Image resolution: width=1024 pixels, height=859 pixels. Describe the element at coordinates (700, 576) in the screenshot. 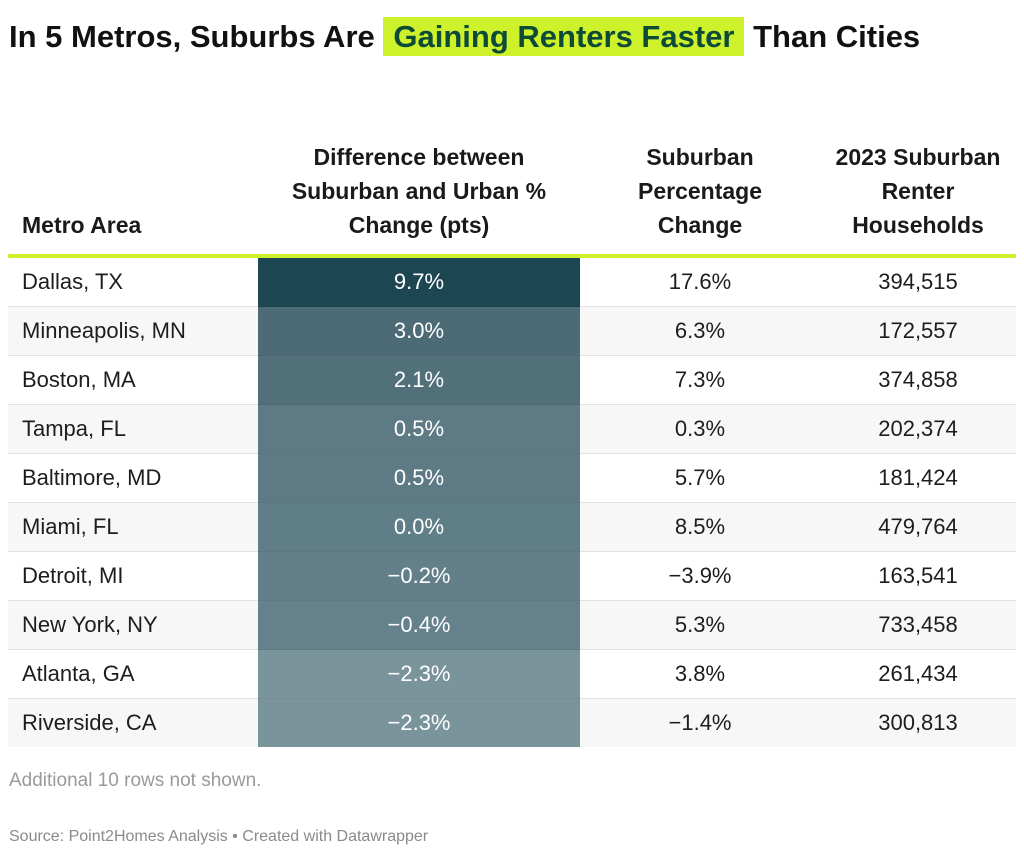

I see `suburban-change-cell: −3.9%` at that location.